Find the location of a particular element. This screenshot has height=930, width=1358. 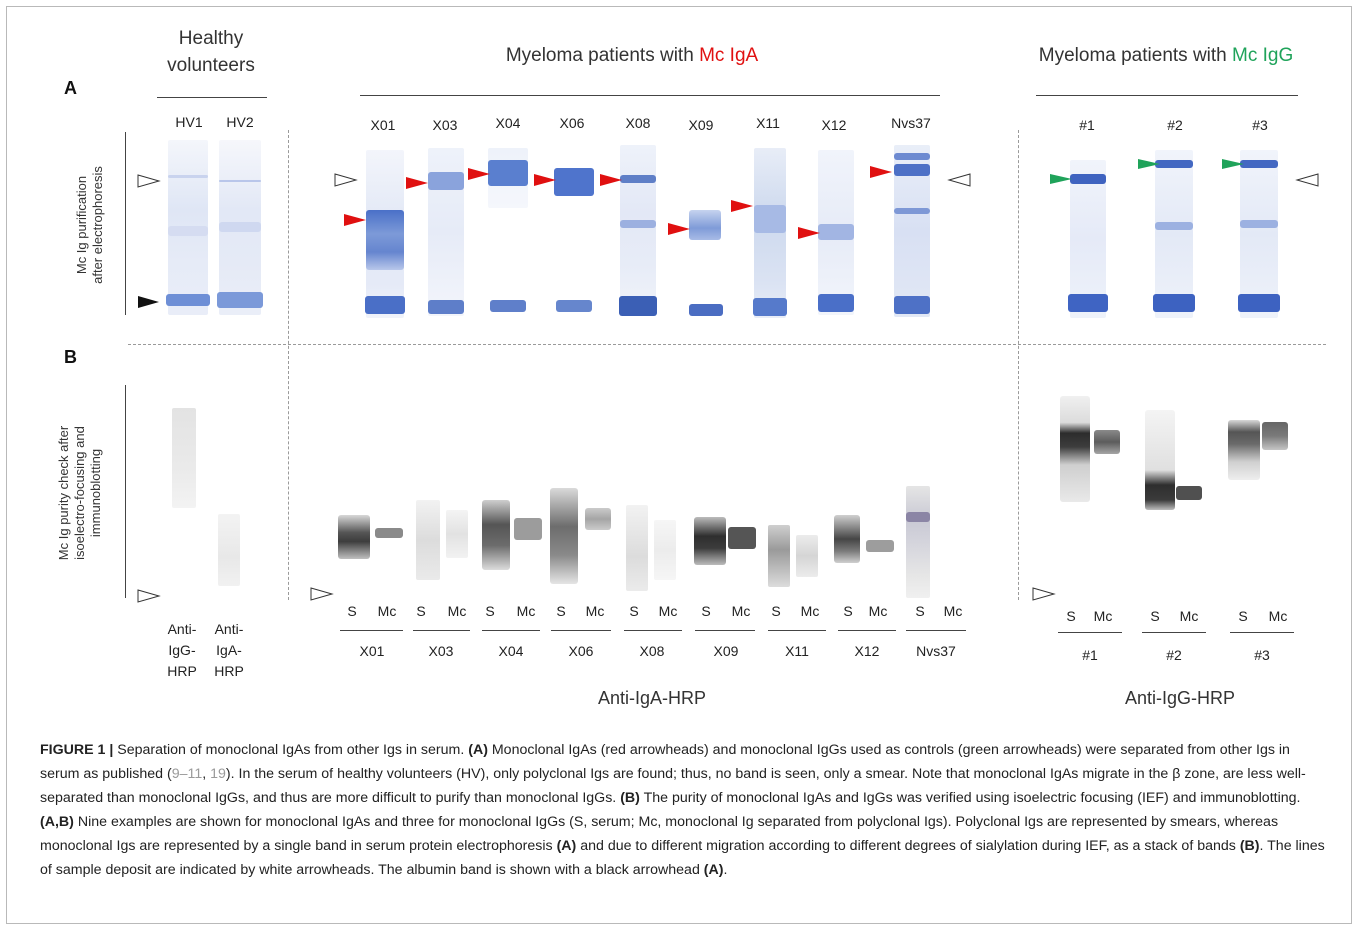

lane-label-x08: X08 is located at coordinates (638, 123).